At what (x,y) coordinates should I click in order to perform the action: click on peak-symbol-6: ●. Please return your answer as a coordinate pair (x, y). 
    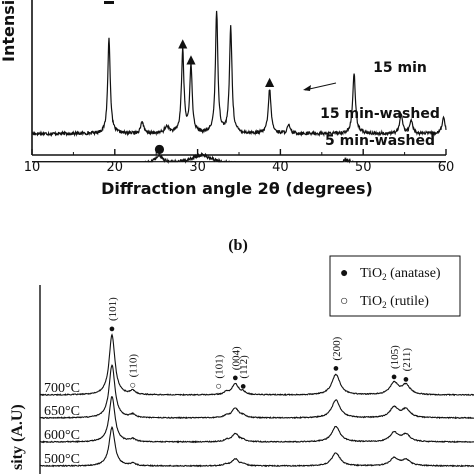
    Looking at the image, I should click on (336, 369).